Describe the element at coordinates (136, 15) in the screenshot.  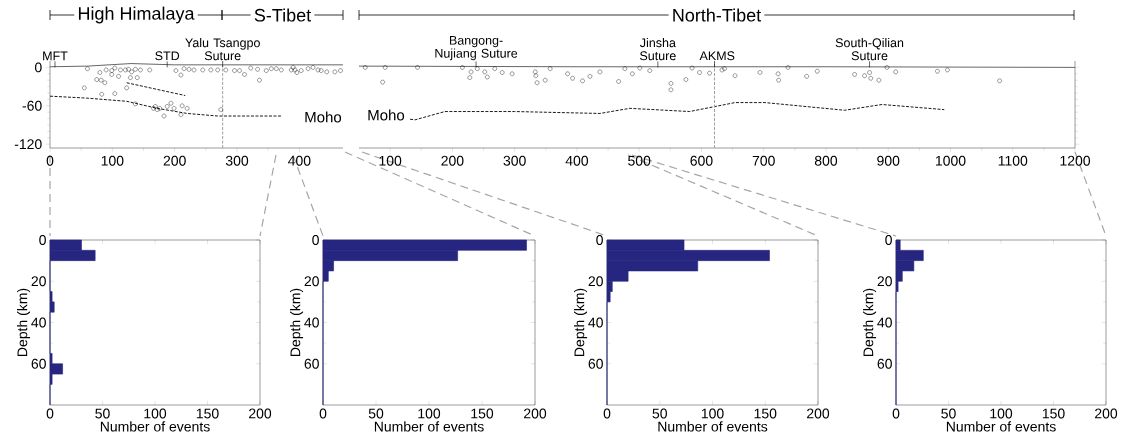
I see `text: High Himalaya` at that location.